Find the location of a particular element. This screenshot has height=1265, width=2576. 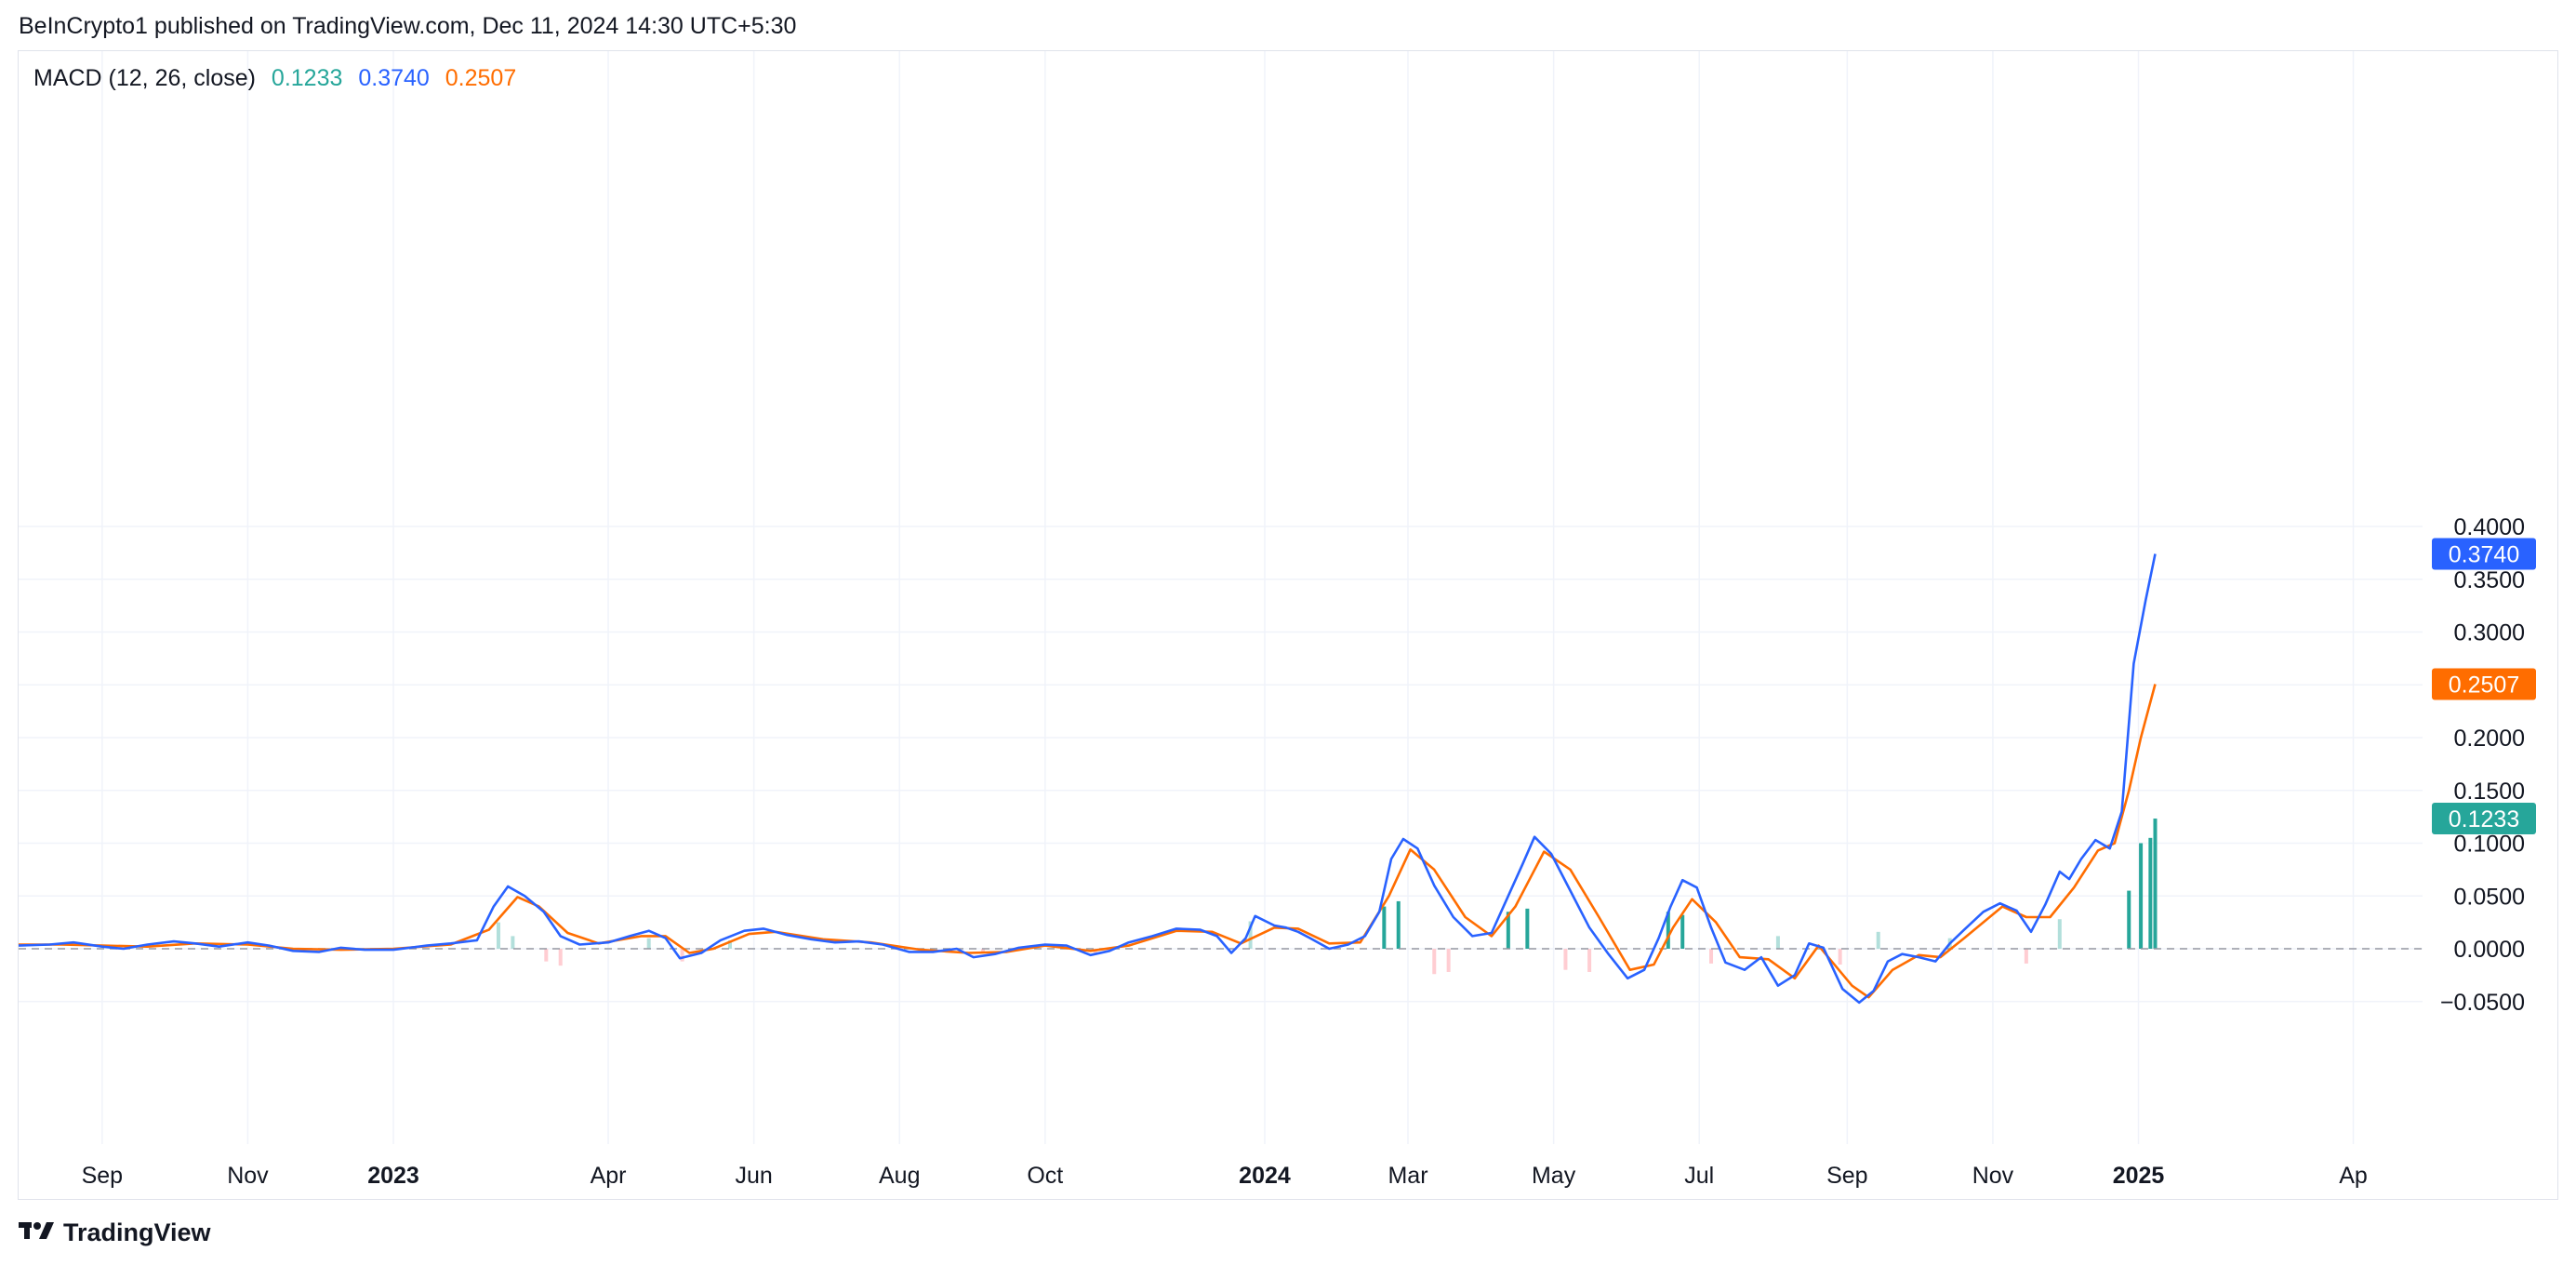

tradingview-logo: TradingView is located at coordinates (115, 1232).